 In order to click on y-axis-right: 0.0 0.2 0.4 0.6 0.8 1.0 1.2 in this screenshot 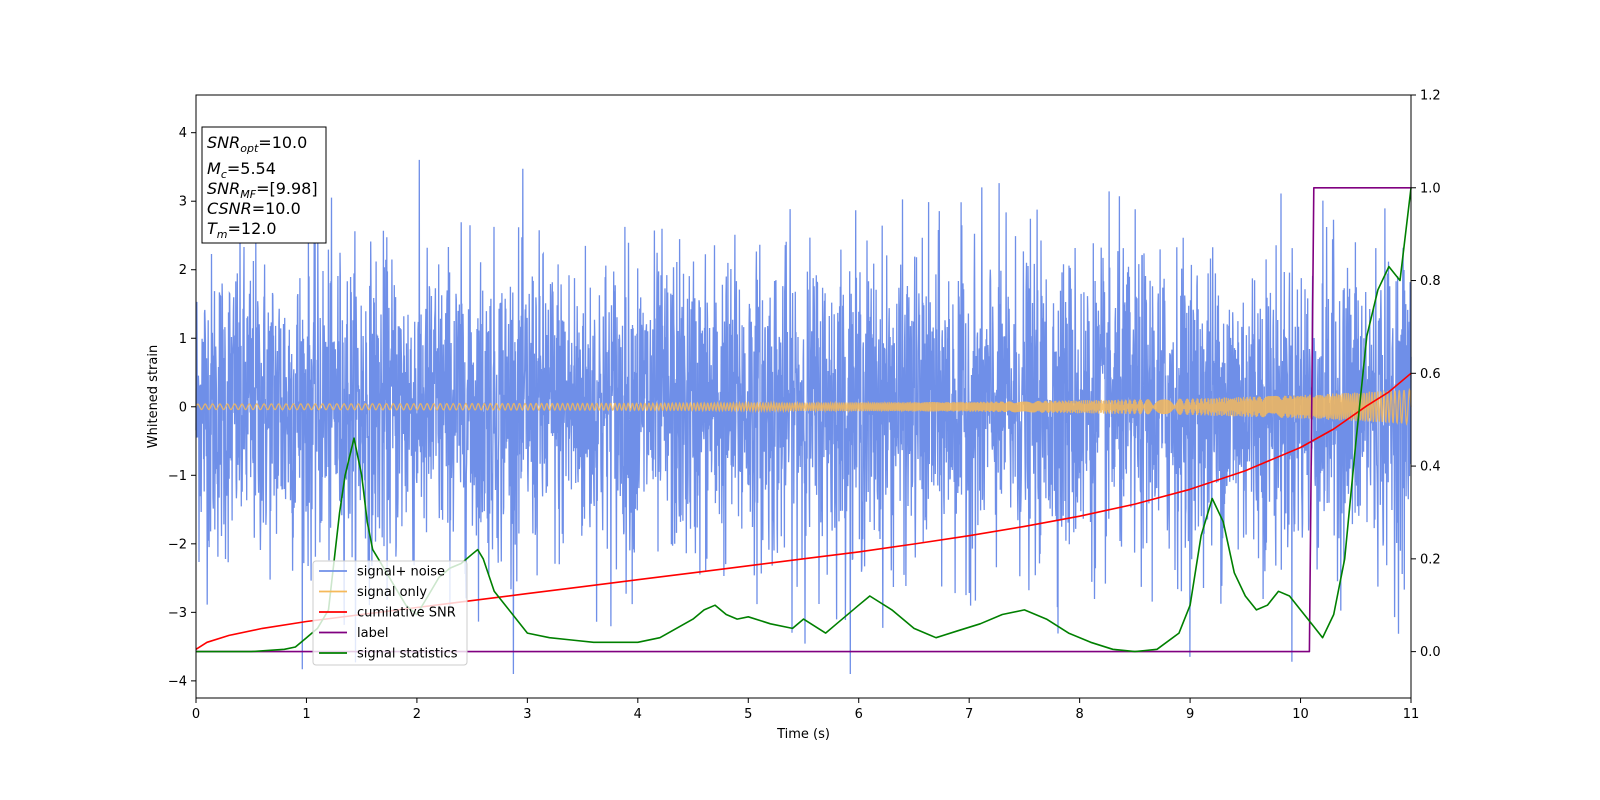, I will do `click(1426, 374)`.